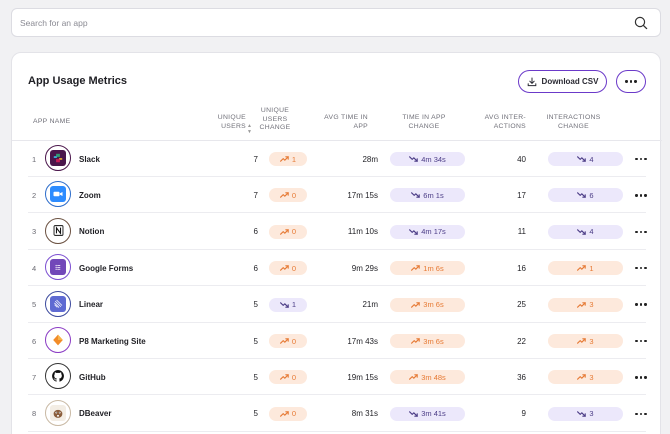  Describe the element at coordinates (346, 122) in the screenshot. I see `col-avg-time: AVG TIME IN APP` at that location.